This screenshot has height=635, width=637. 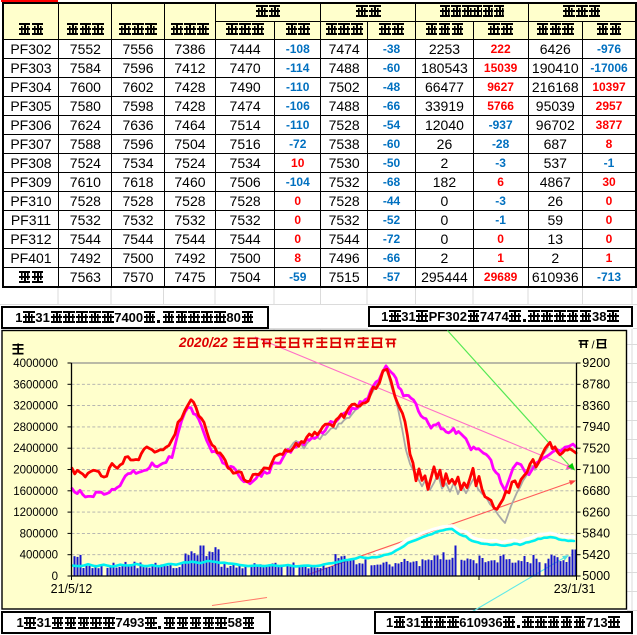 What do you see at coordinates (35, 471) in the screenshot?
I see `svg-text: 2000000` at bounding box center [35, 471].